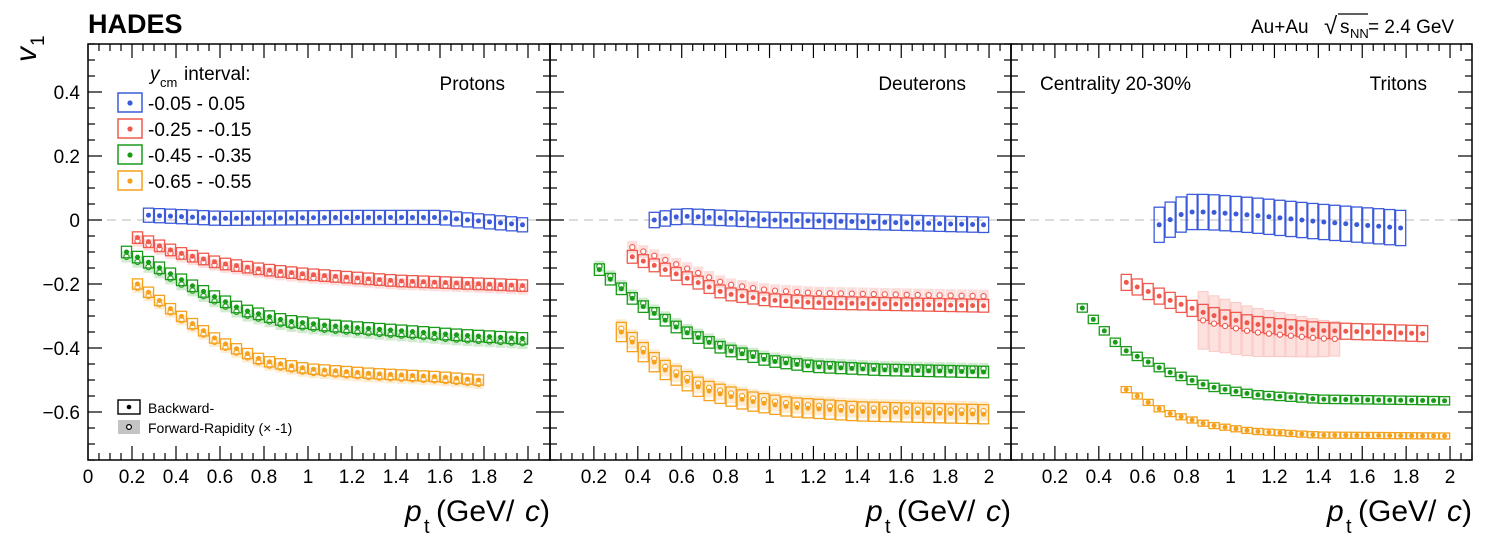 The height and width of the screenshot is (539, 1495). I want to click on x-title-p: p, so click(1335, 511).